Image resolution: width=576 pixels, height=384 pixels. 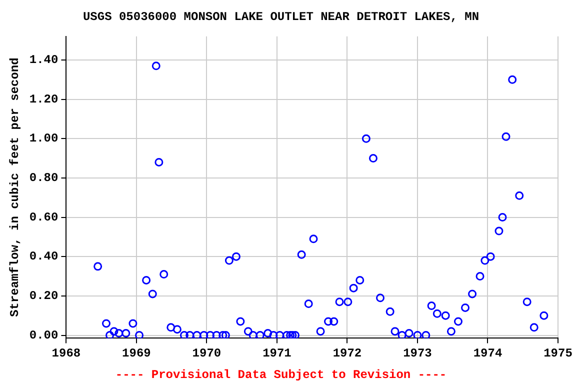 I want to click on y-tick-label: 1.20, so click(x=43, y=99).